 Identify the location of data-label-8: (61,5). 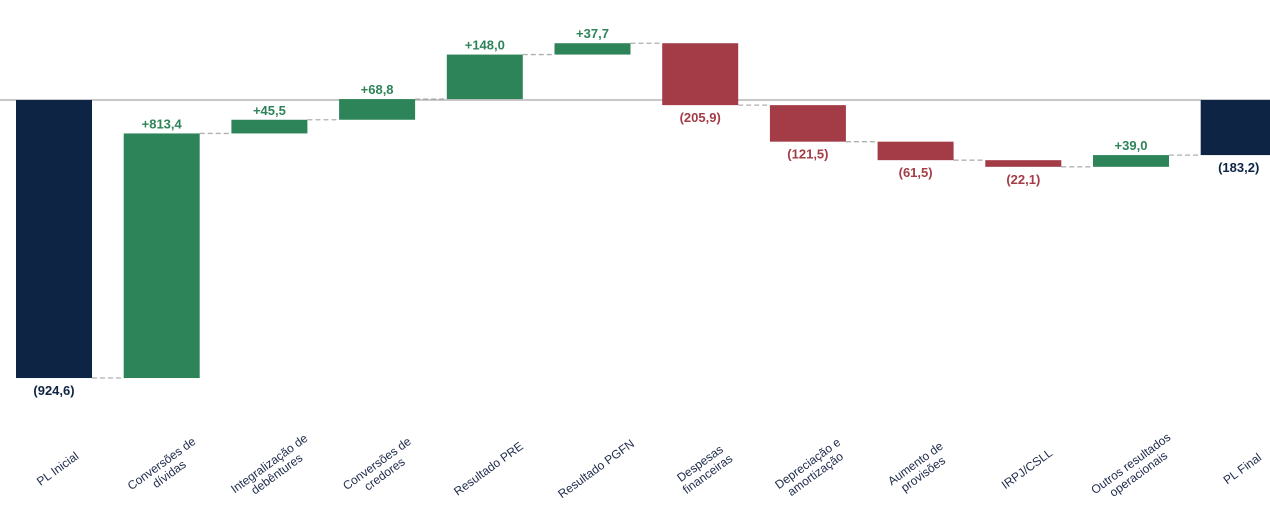
(916, 172).